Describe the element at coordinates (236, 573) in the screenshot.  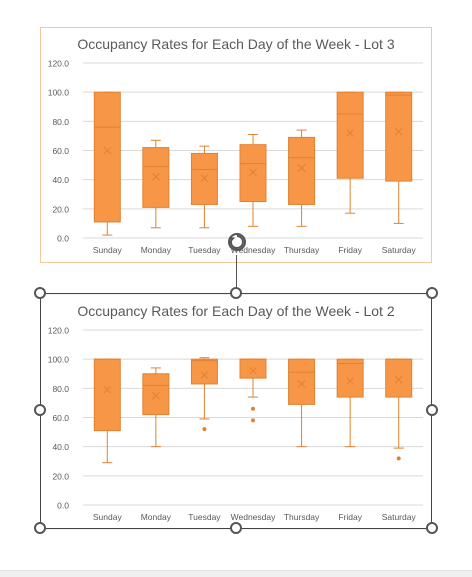
I see `bottom-strip` at that location.